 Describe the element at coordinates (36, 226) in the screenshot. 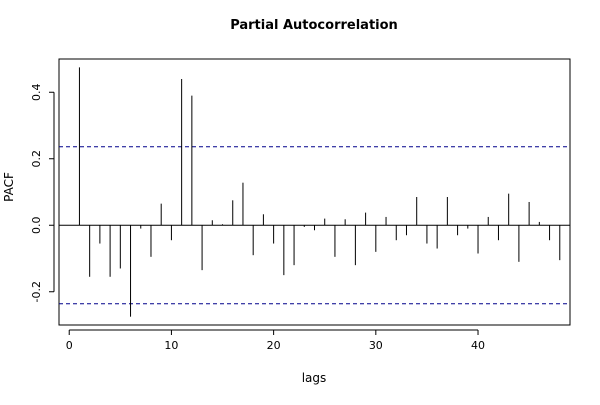

I see `y-tick-label-1: 0.0` at that location.